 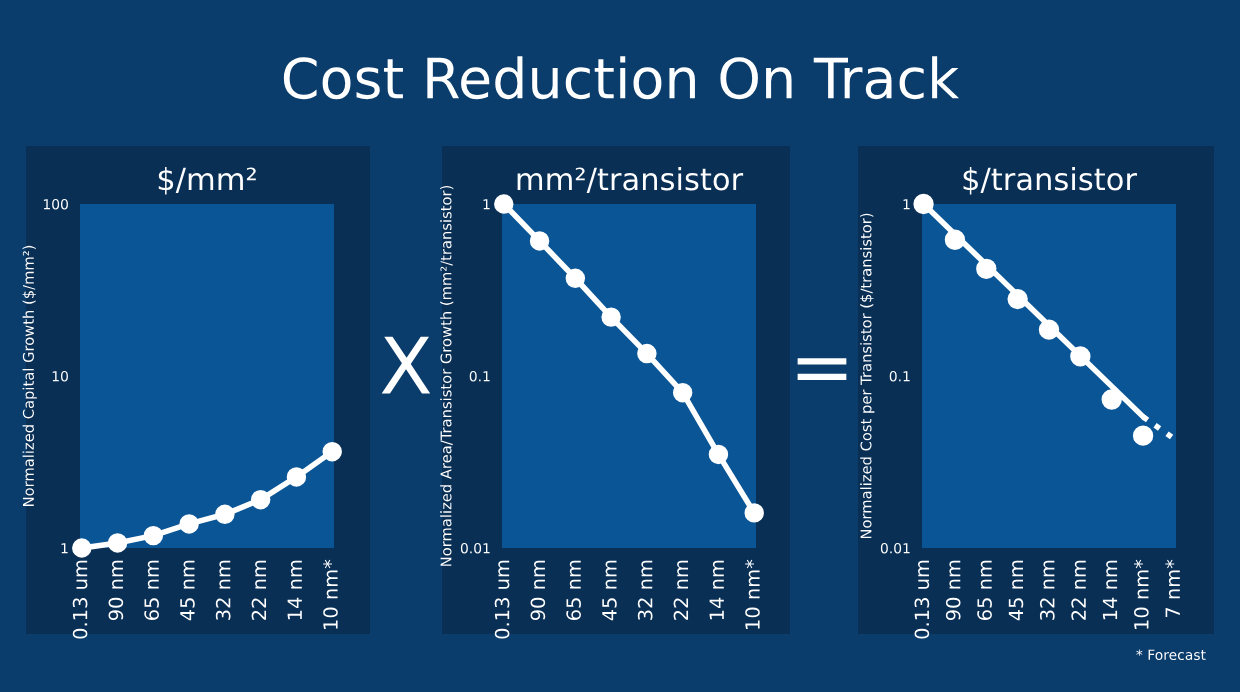 I want to click on text: X, so click(x=406, y=365).